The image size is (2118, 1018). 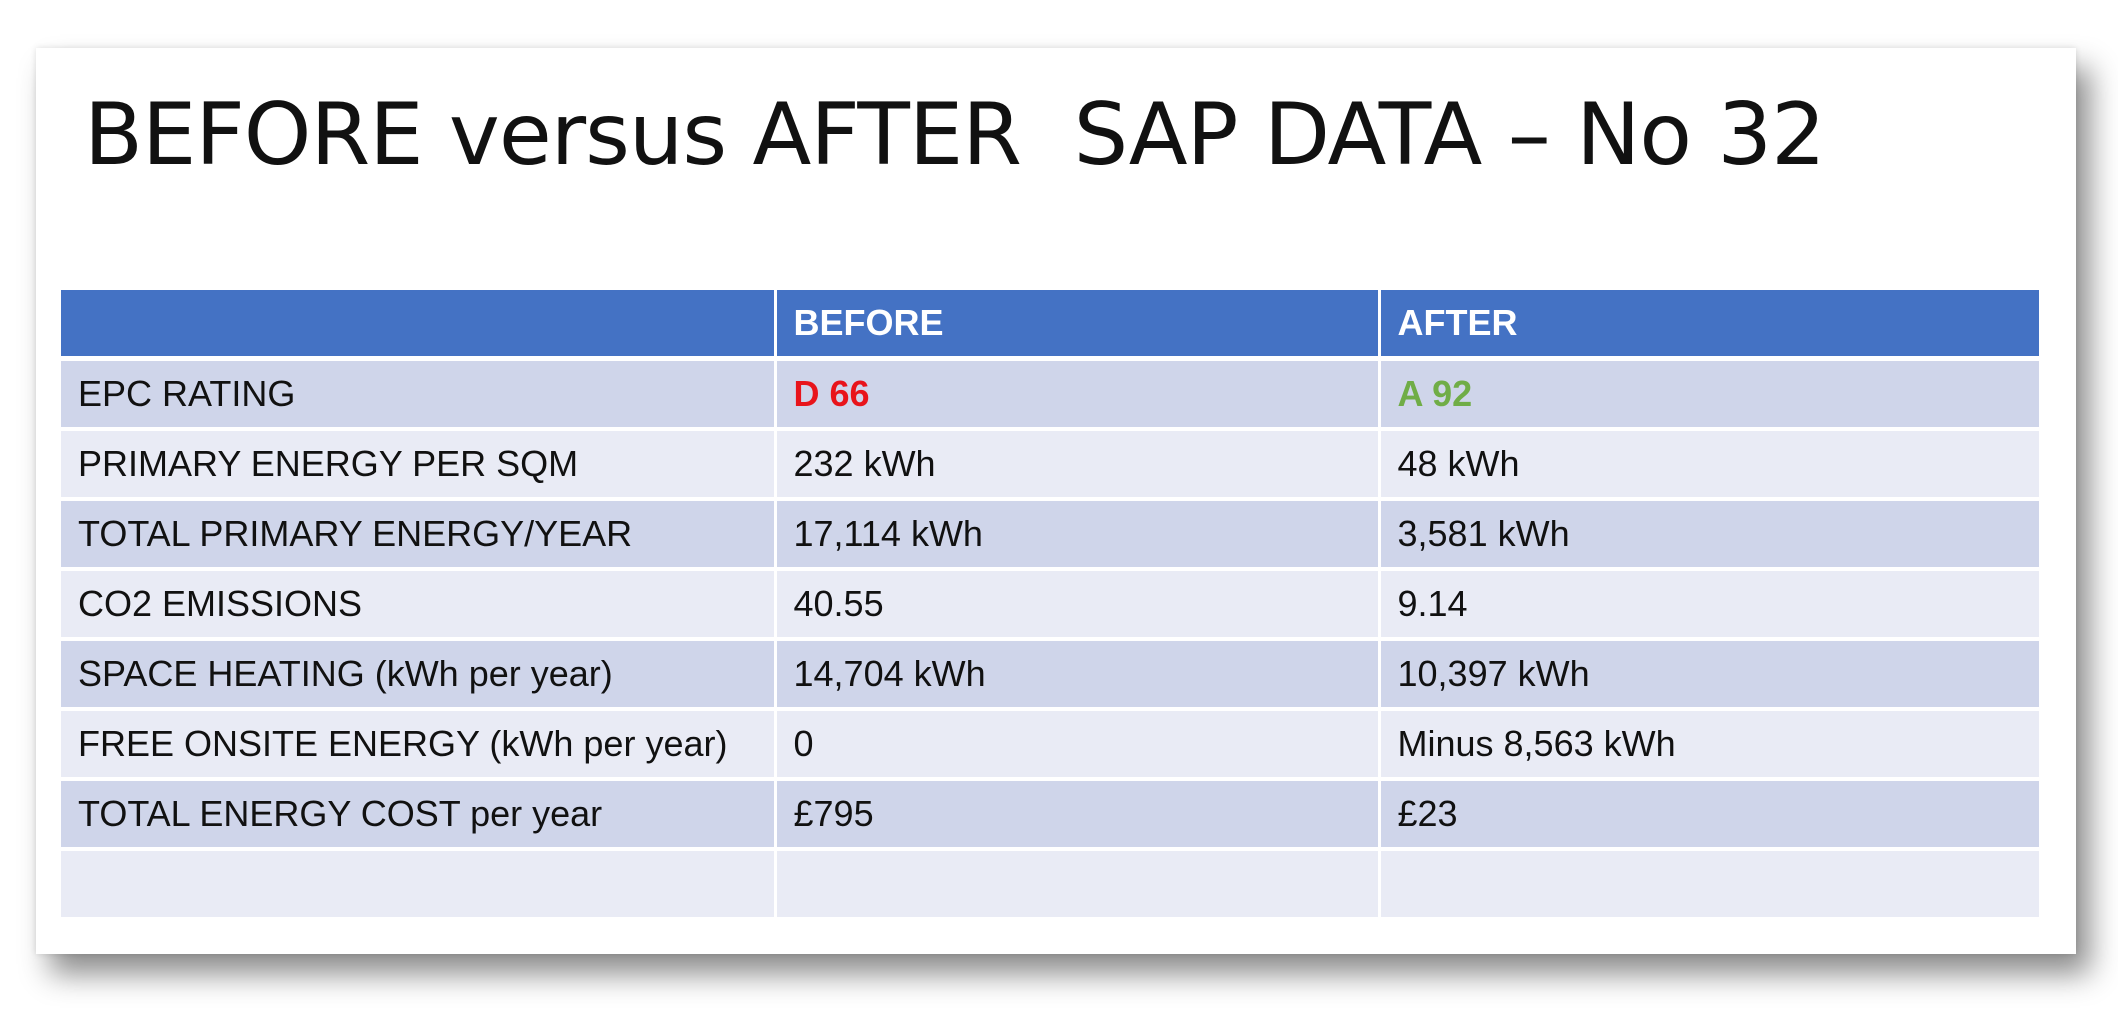 I want to click on table-row: EPC RATING D 66 A 92, so click(x=1050, y=394).